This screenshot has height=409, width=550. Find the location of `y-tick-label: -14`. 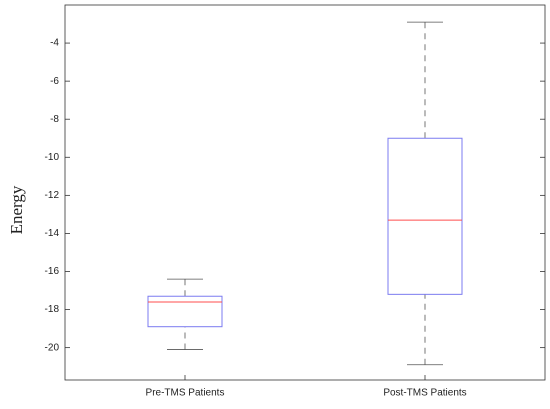

y-tick-label: -14 is located at coordinates (52, 233).